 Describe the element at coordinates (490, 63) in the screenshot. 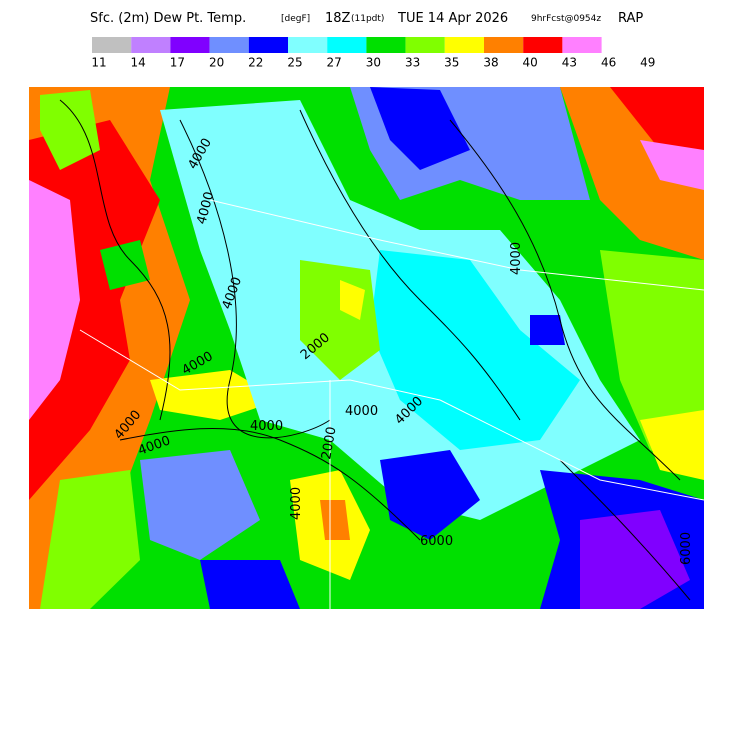

I see `colorbar-label: 38` at that location.